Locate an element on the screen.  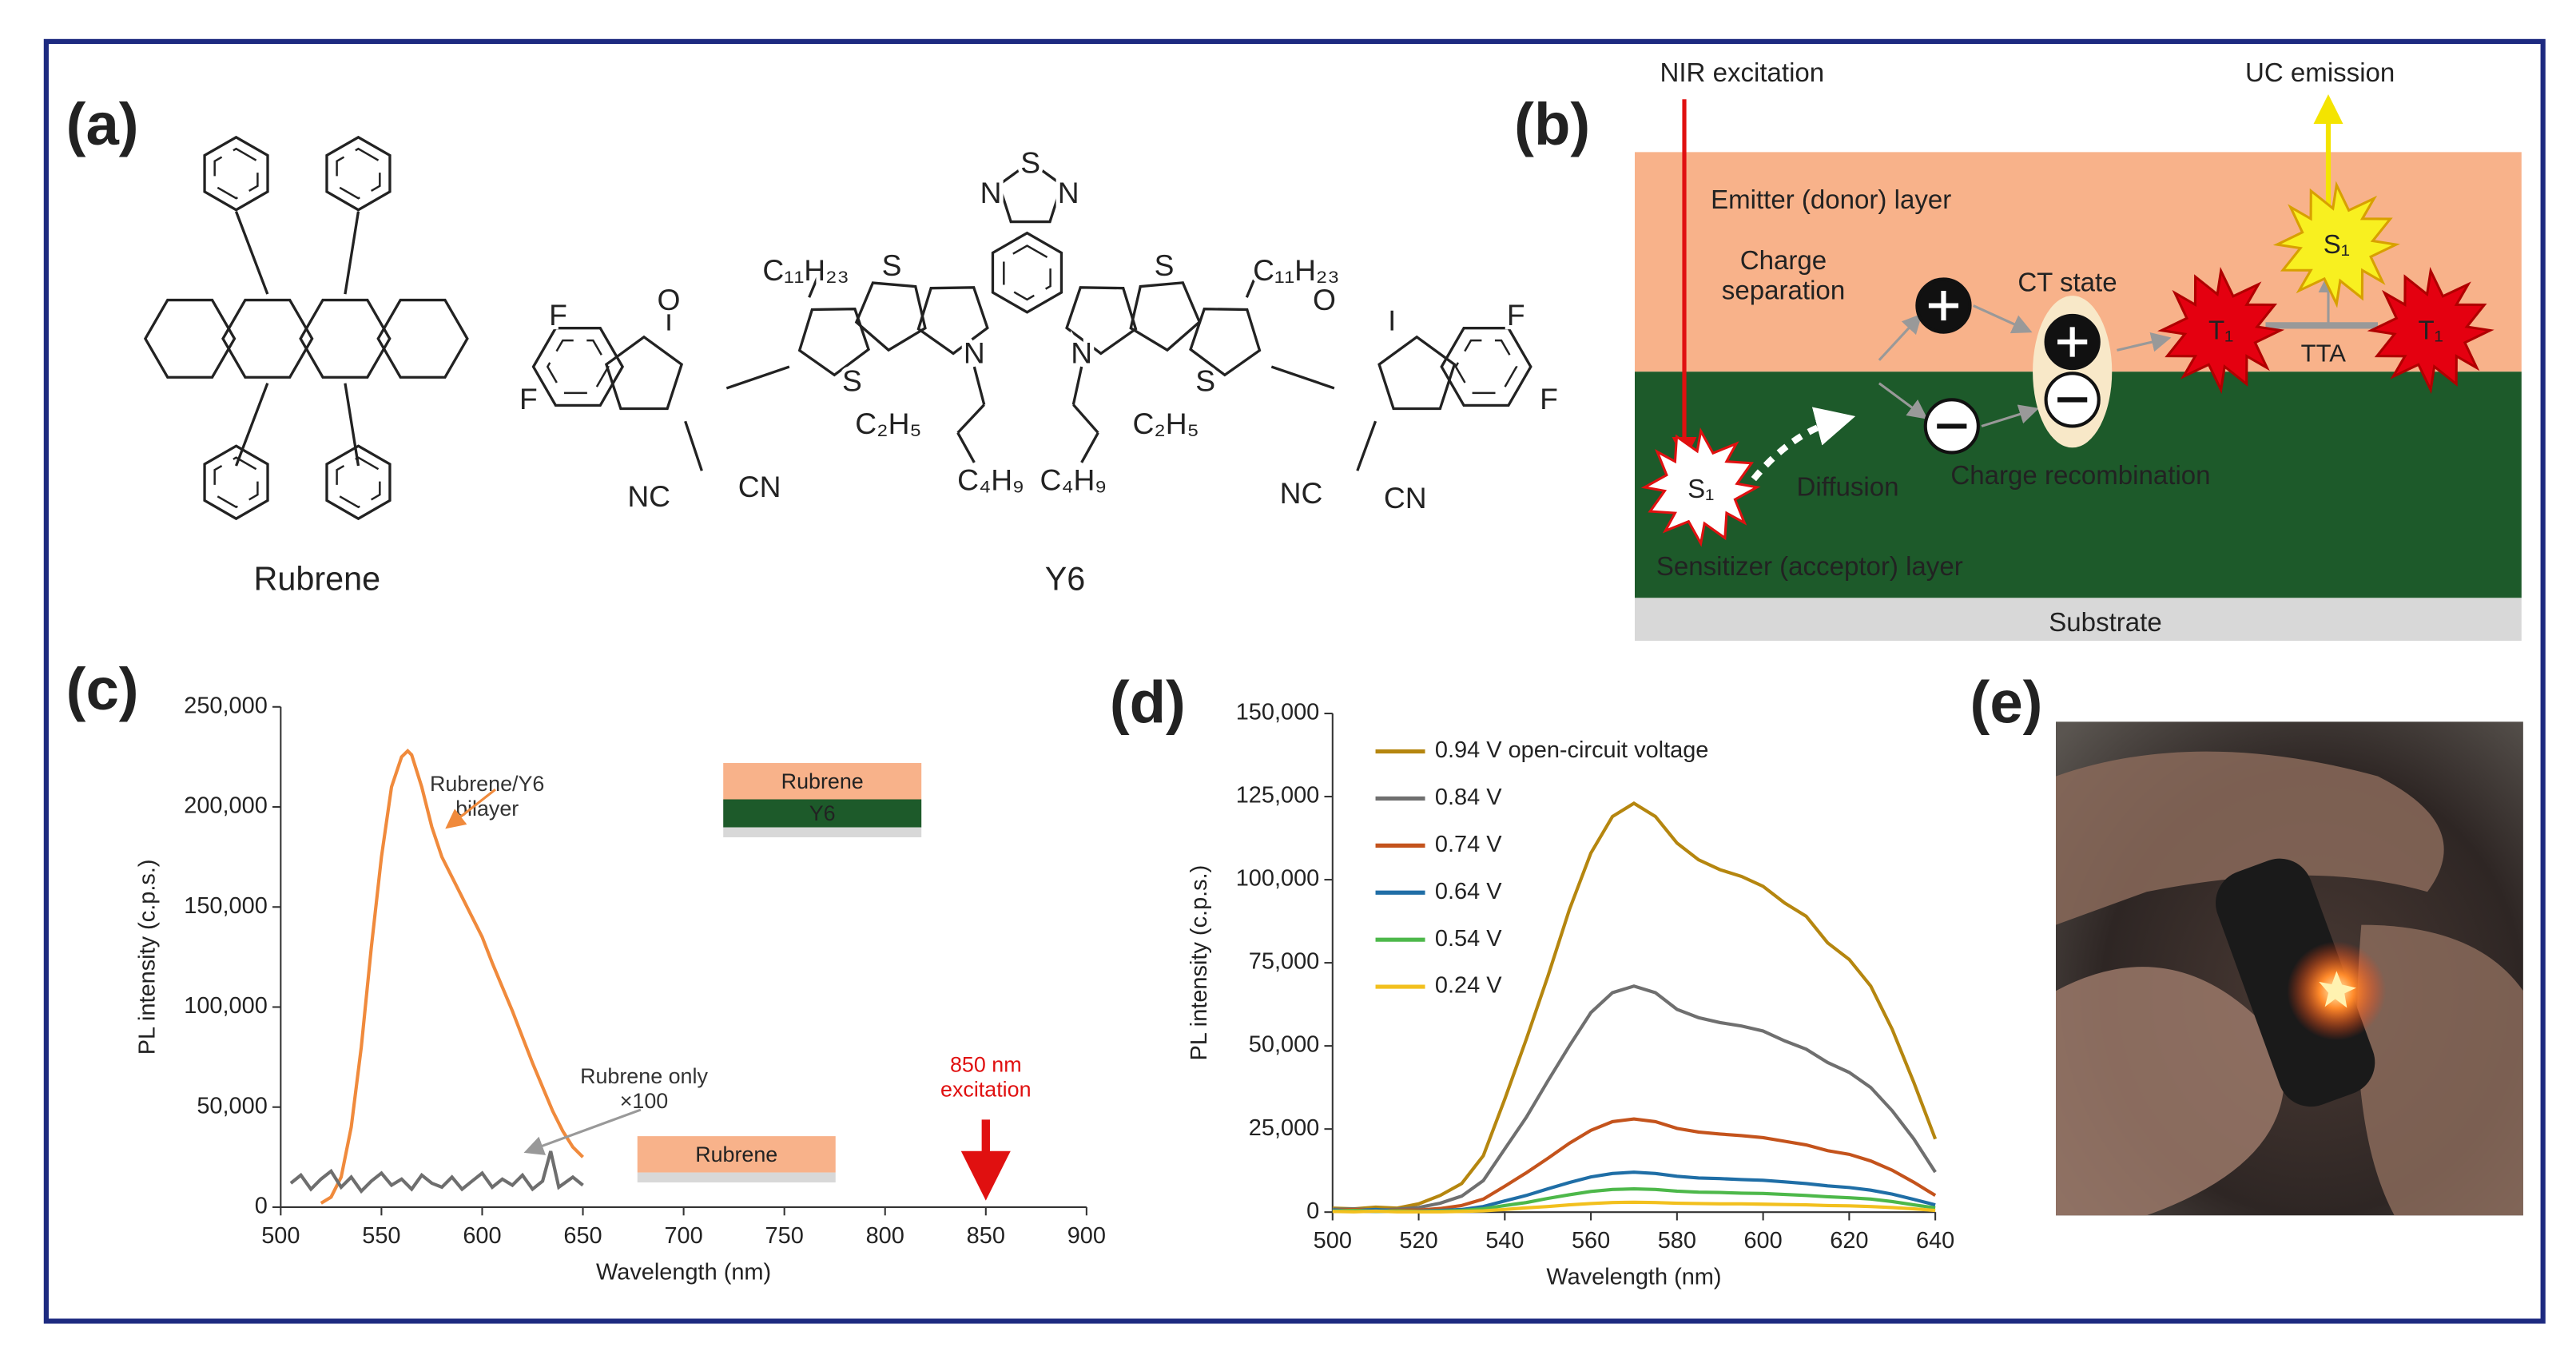
x-tick-label: 800 is located at coordinates (885, 1236).